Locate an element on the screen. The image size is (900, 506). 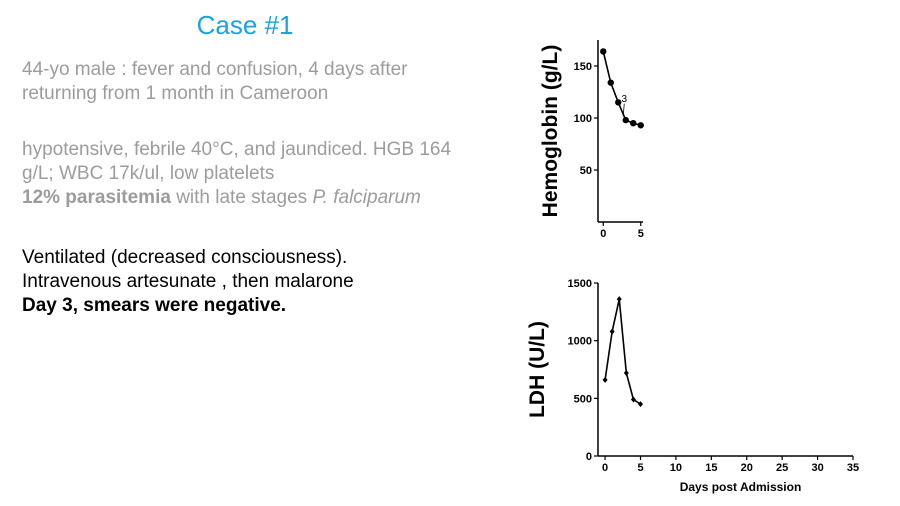
history-line-2: returning from 1 month in Cameroon is located at coordinates (175, 93).